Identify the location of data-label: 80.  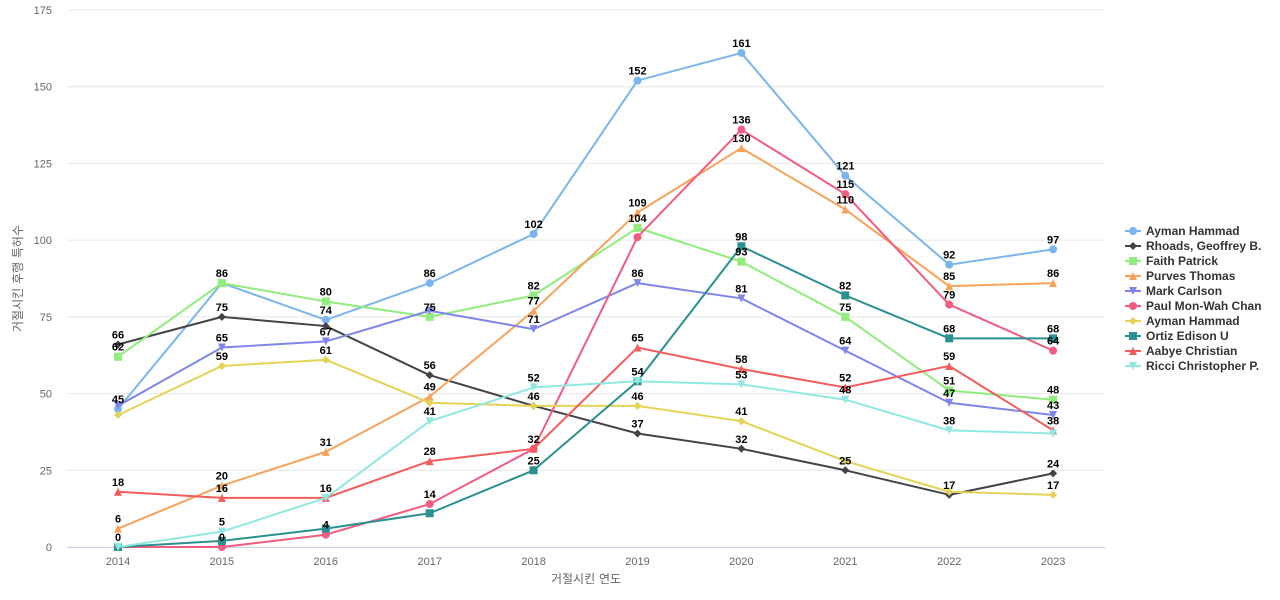
(326, 293).